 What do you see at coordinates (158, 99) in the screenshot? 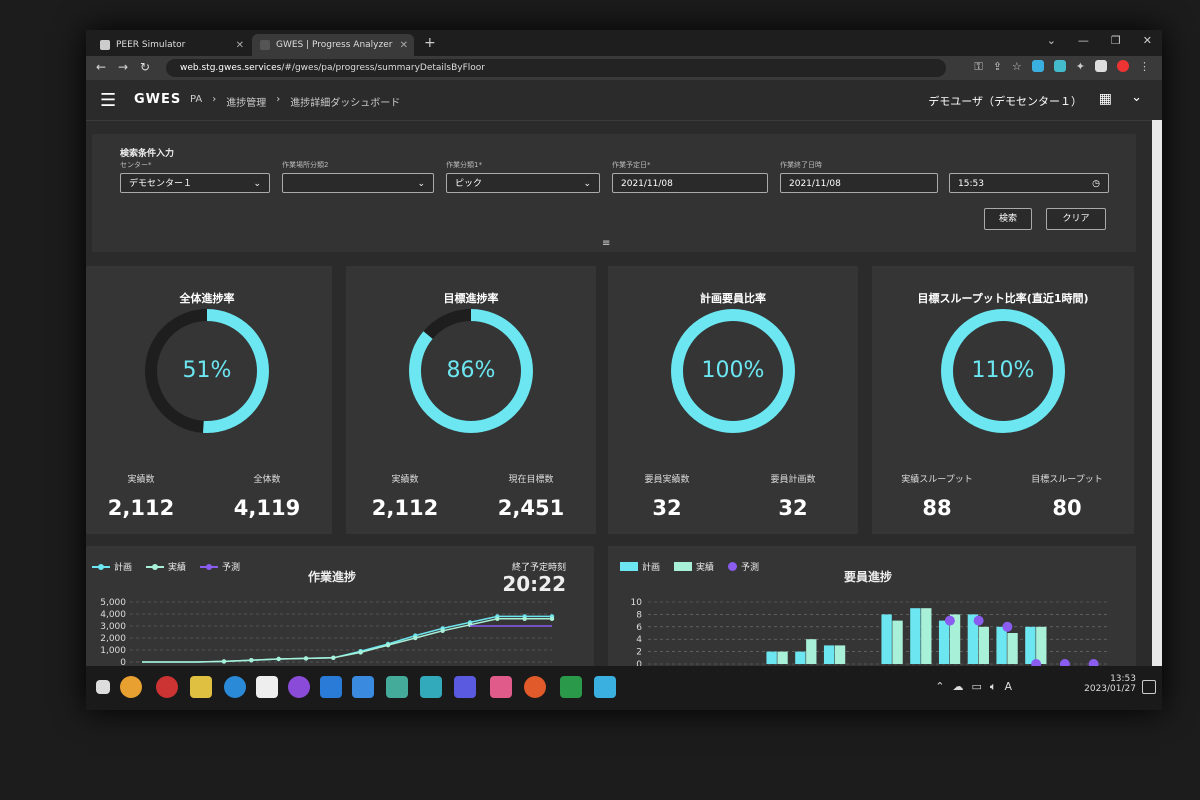
I see `brand-logo: GWES` at bounding box center [158, 99].